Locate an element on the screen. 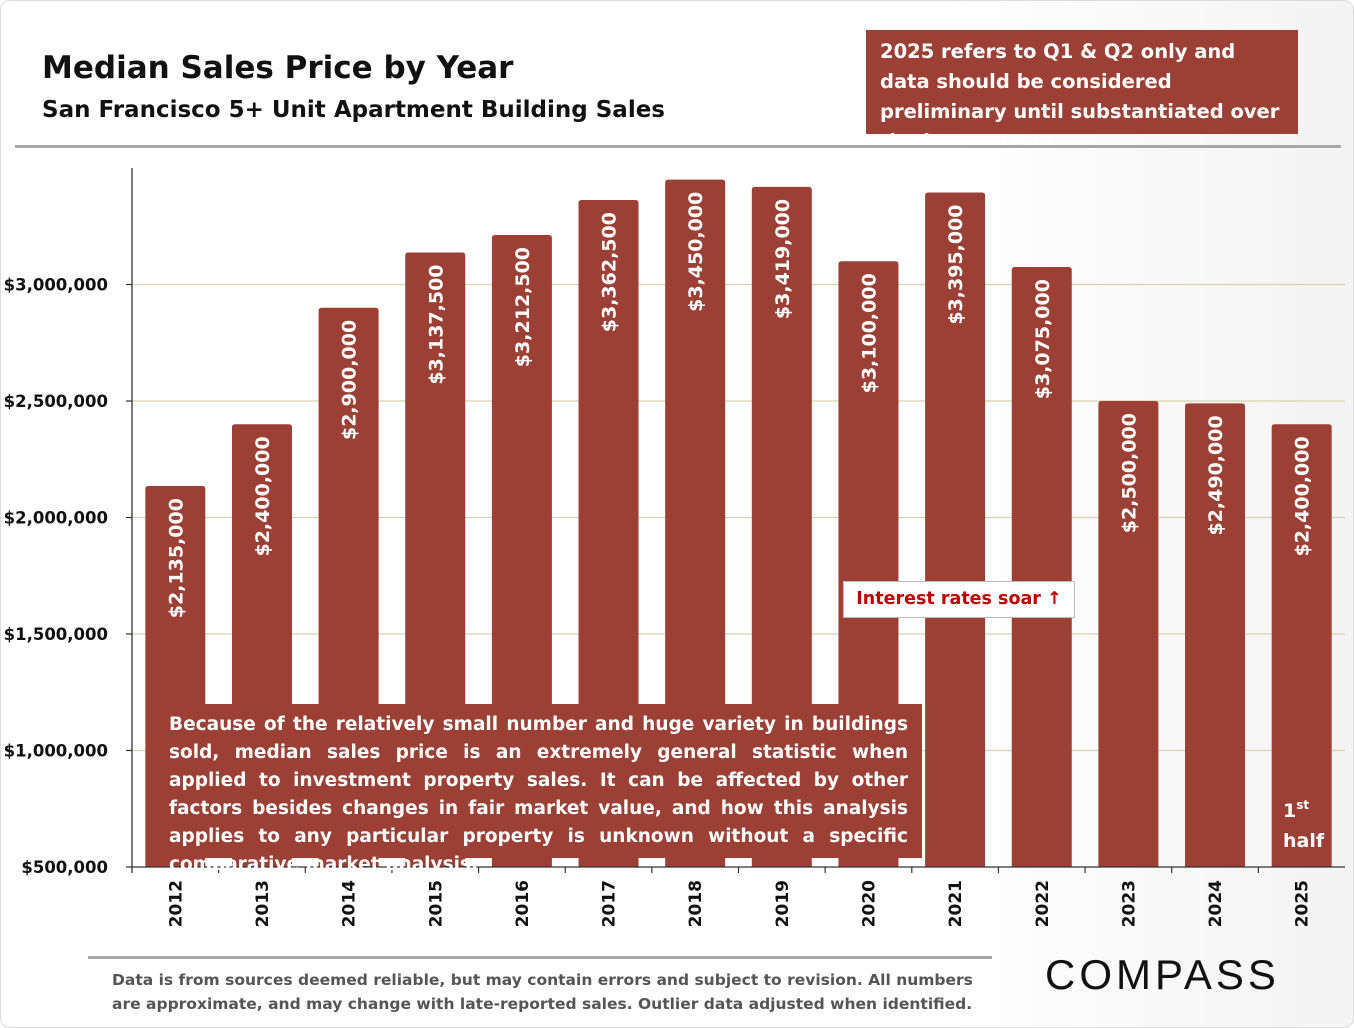 The height and width of the screenshot is (1028, 1354). category-label-2016: 2016 is located at coordinates (523, 903).